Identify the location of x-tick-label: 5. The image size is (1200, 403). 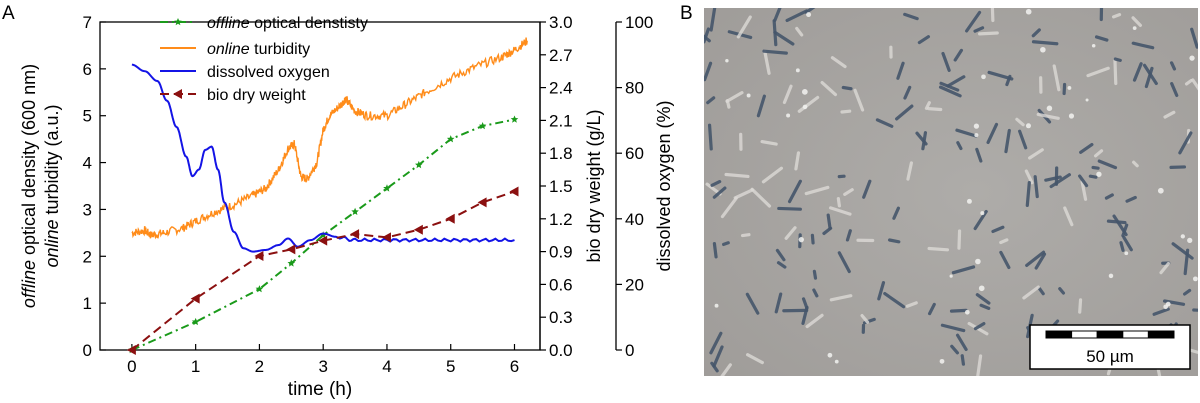
(450, 366).